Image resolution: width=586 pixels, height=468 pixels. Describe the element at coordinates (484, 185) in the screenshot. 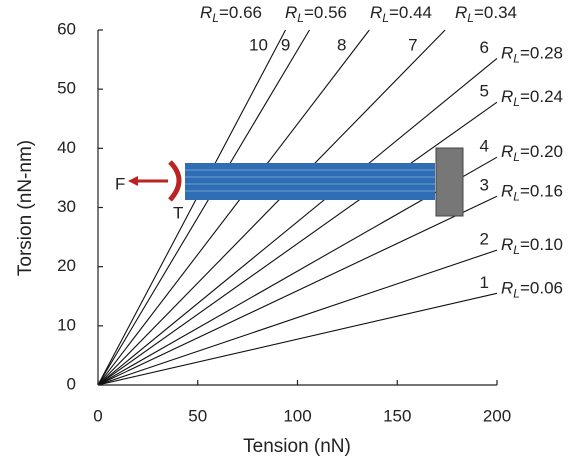

I see `line-number: 3` at that location.